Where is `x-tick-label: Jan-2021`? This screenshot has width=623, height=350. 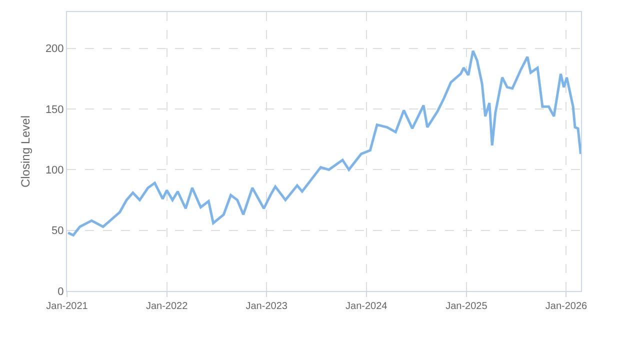 x-tick-label: Jan-2021 is located at coordinates (67, 306).